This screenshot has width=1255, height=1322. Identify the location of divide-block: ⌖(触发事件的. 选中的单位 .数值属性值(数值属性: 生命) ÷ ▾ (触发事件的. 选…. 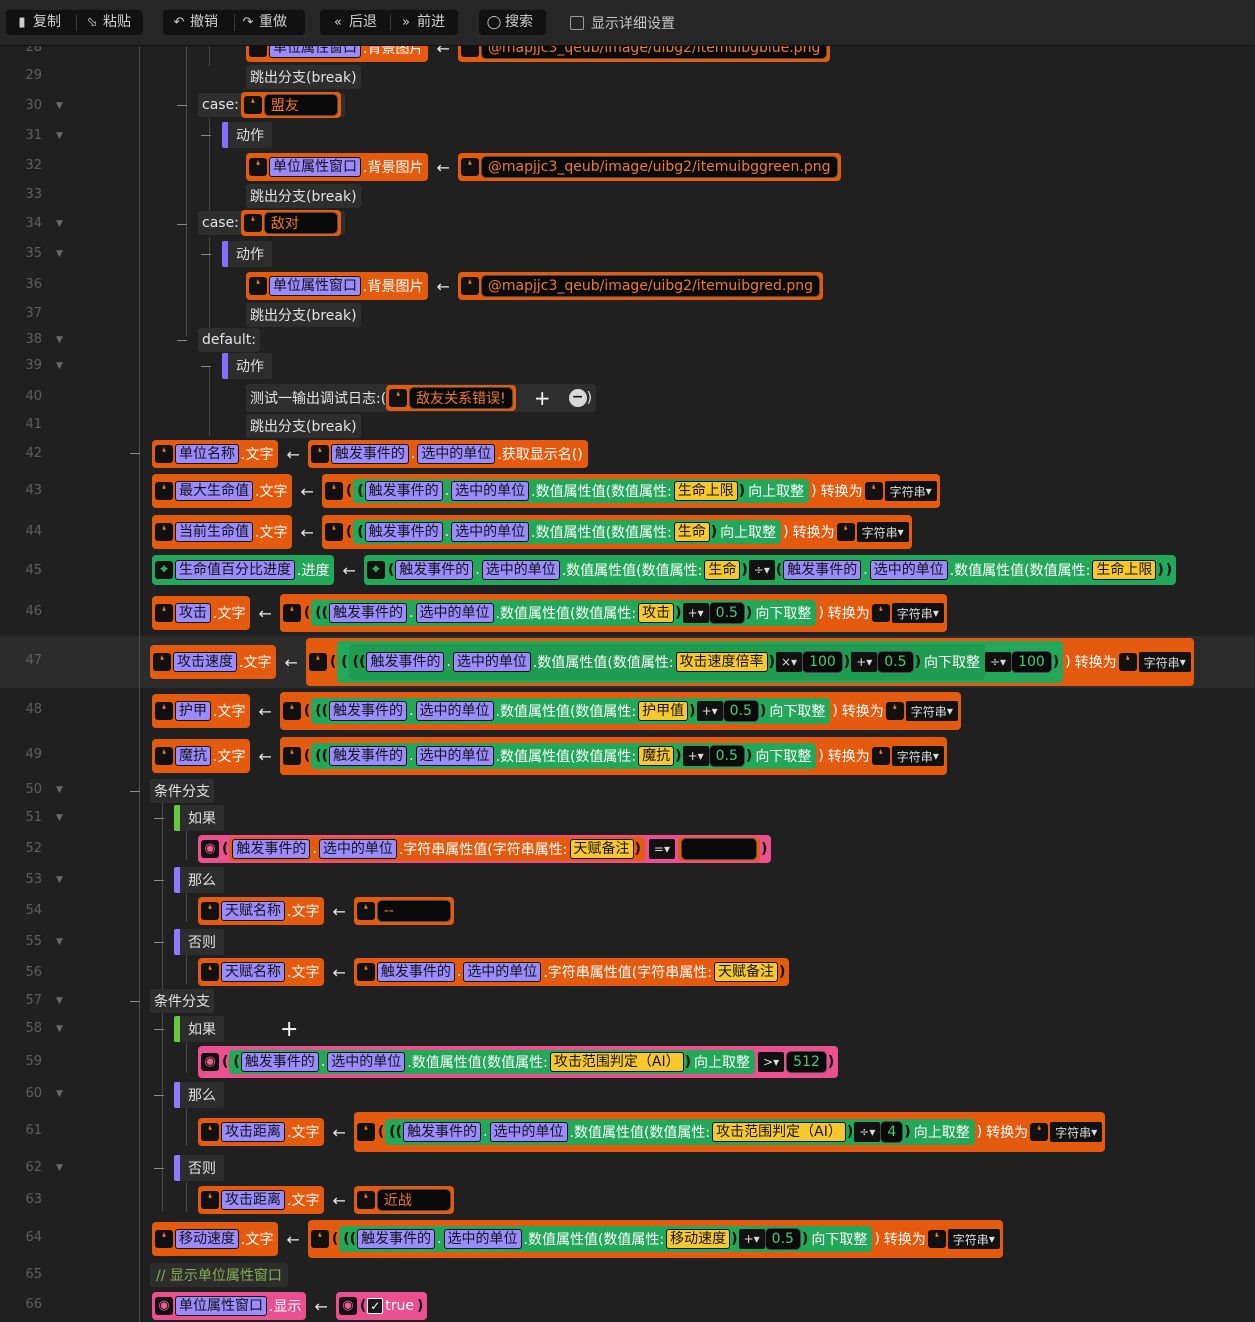
(770, 570).